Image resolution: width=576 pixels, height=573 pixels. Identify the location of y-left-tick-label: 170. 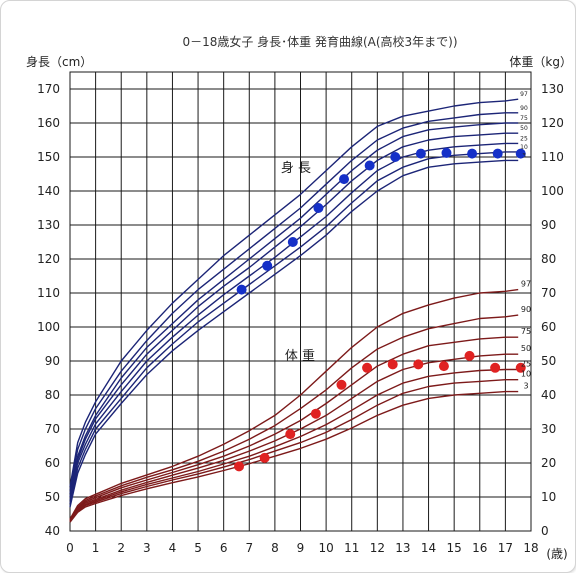
(48, 89).